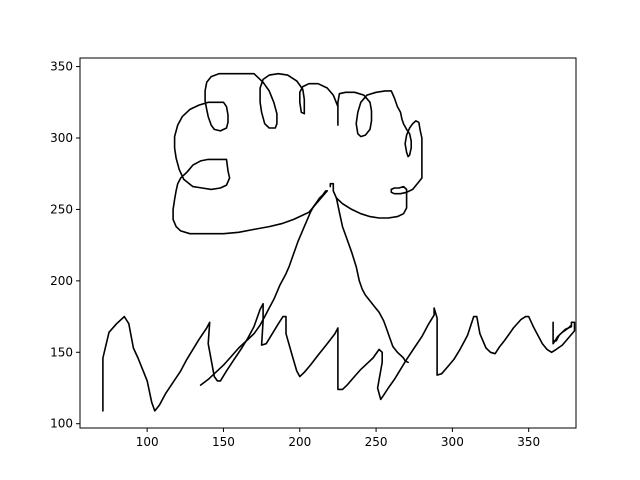 Image resolution: width=640 pixels, height=480 pixels. What do you see at coordinates (299, 442) in the screenshot?
I see `x-tick-label: 200` at bounding box center [299, 442].